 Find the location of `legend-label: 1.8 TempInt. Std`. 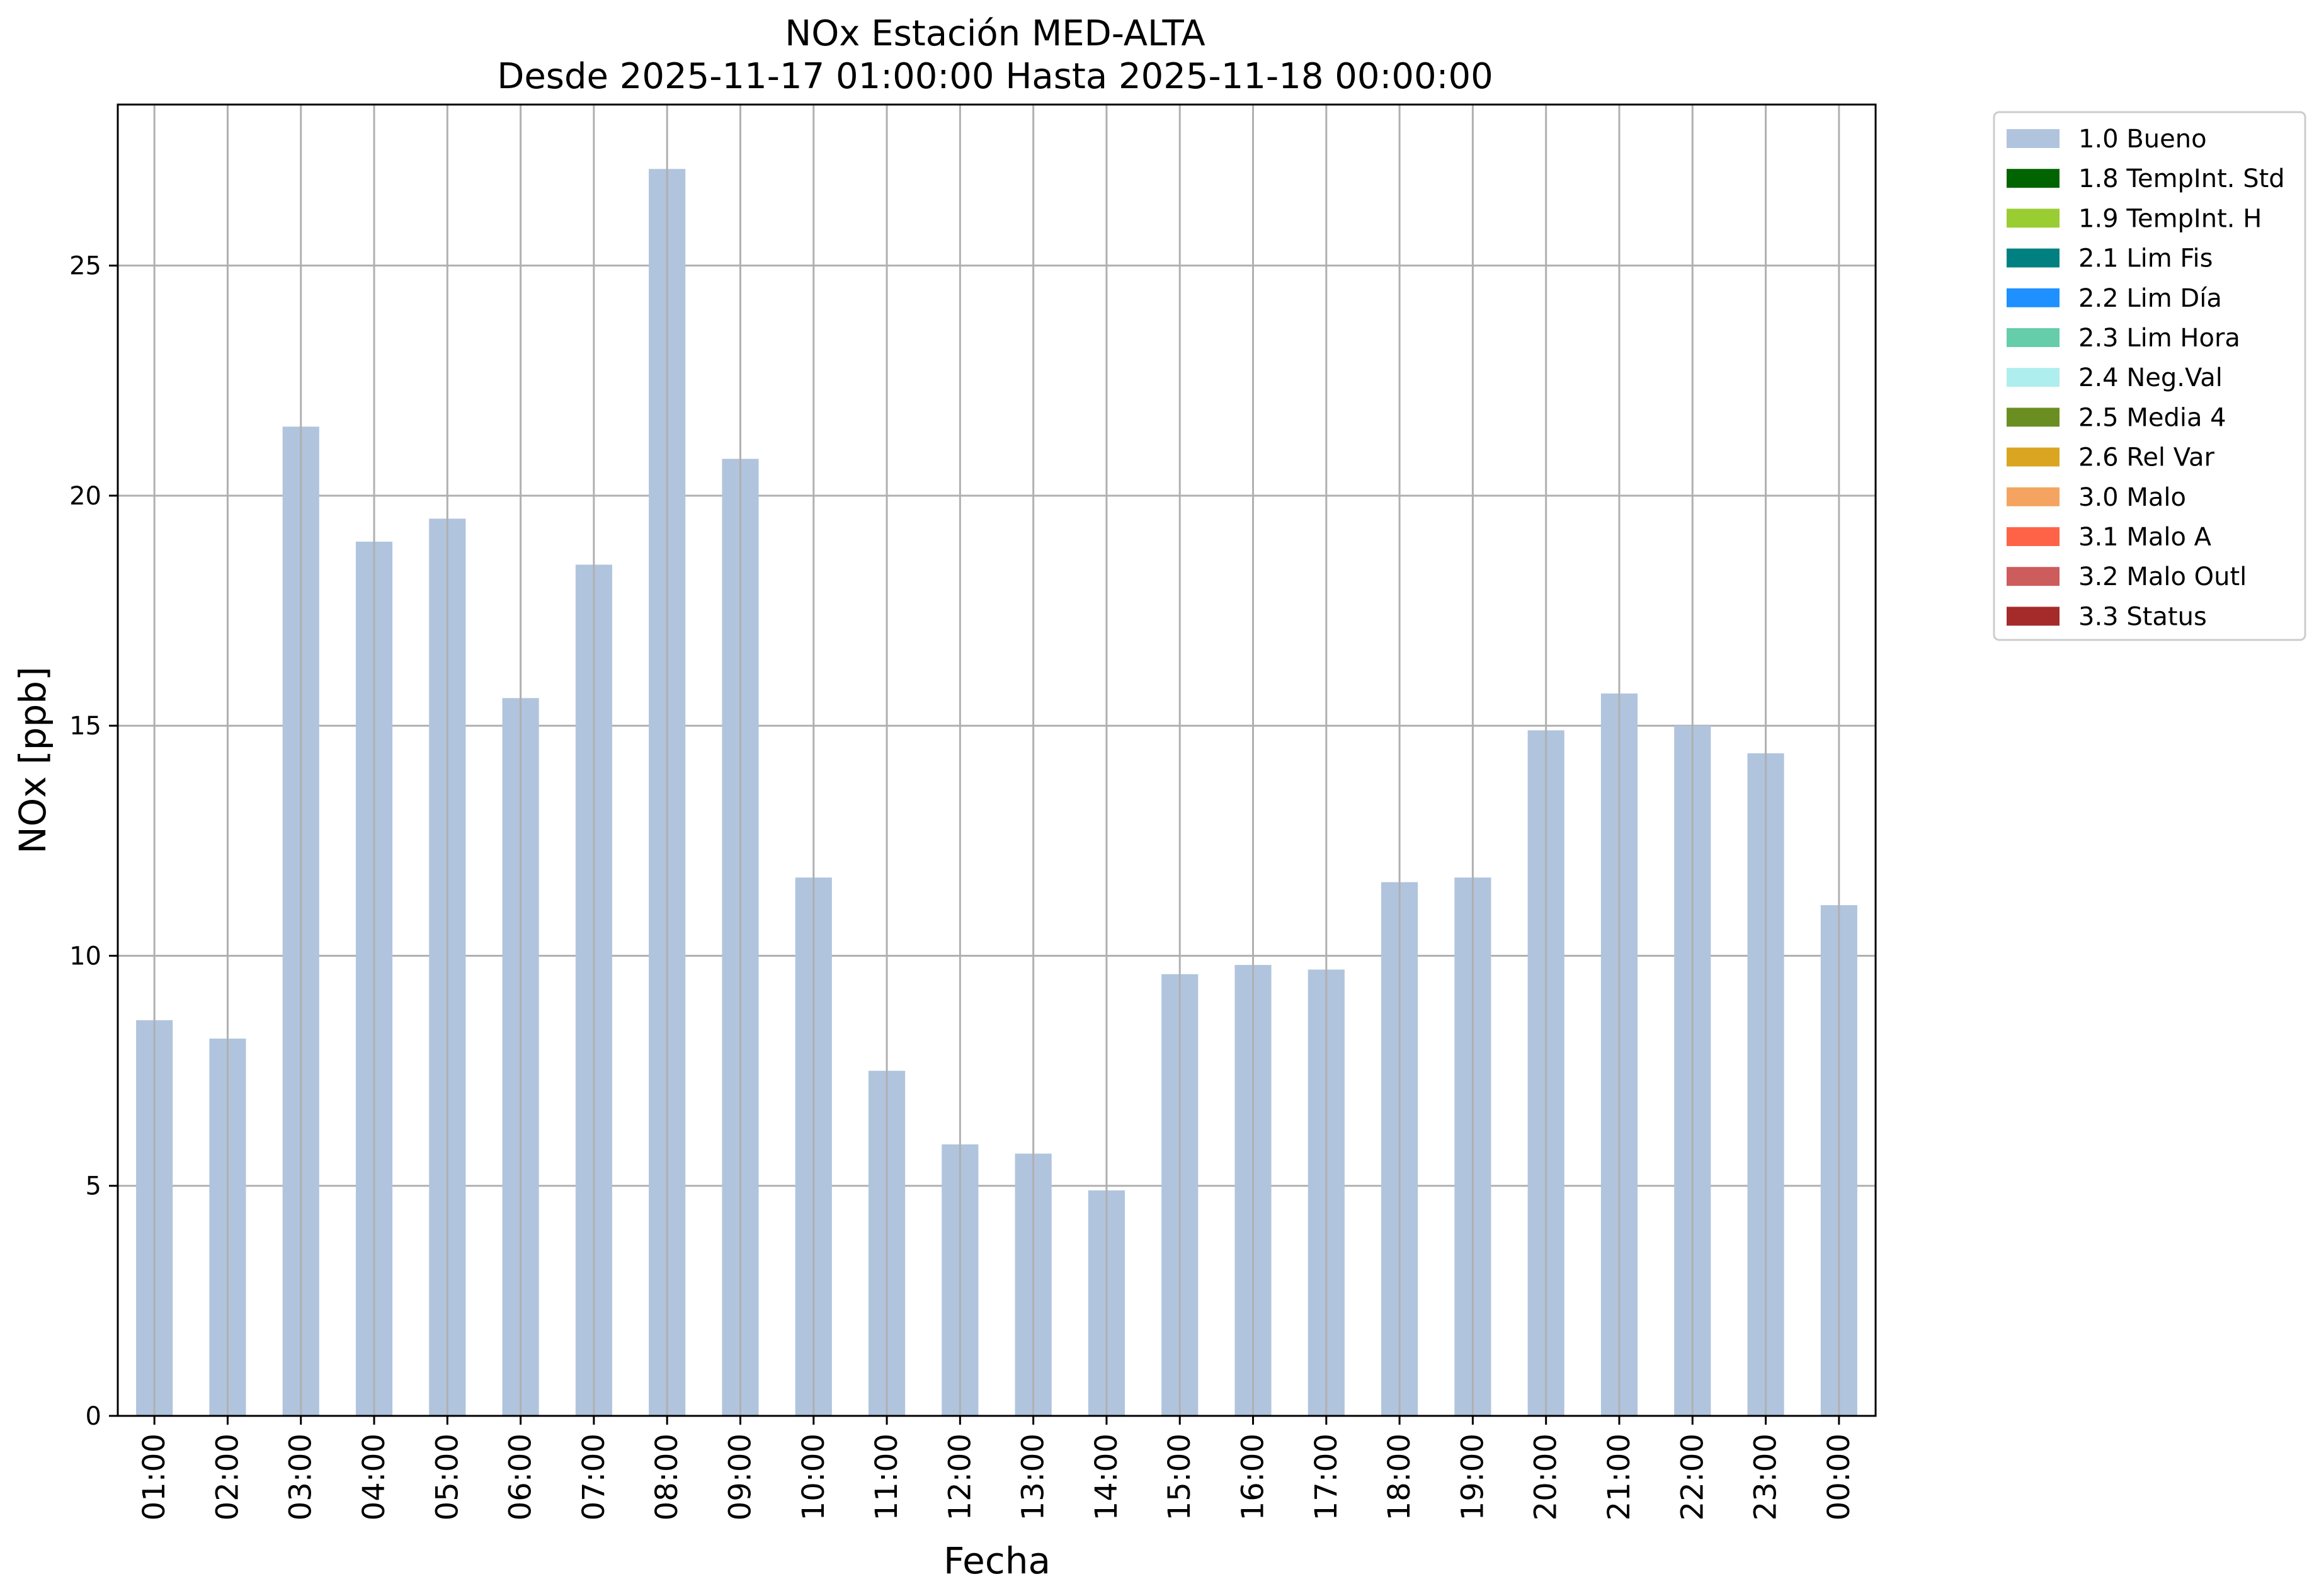

legend-label: 1.8 TempInt. Std is located at coordinates (2181, 178).